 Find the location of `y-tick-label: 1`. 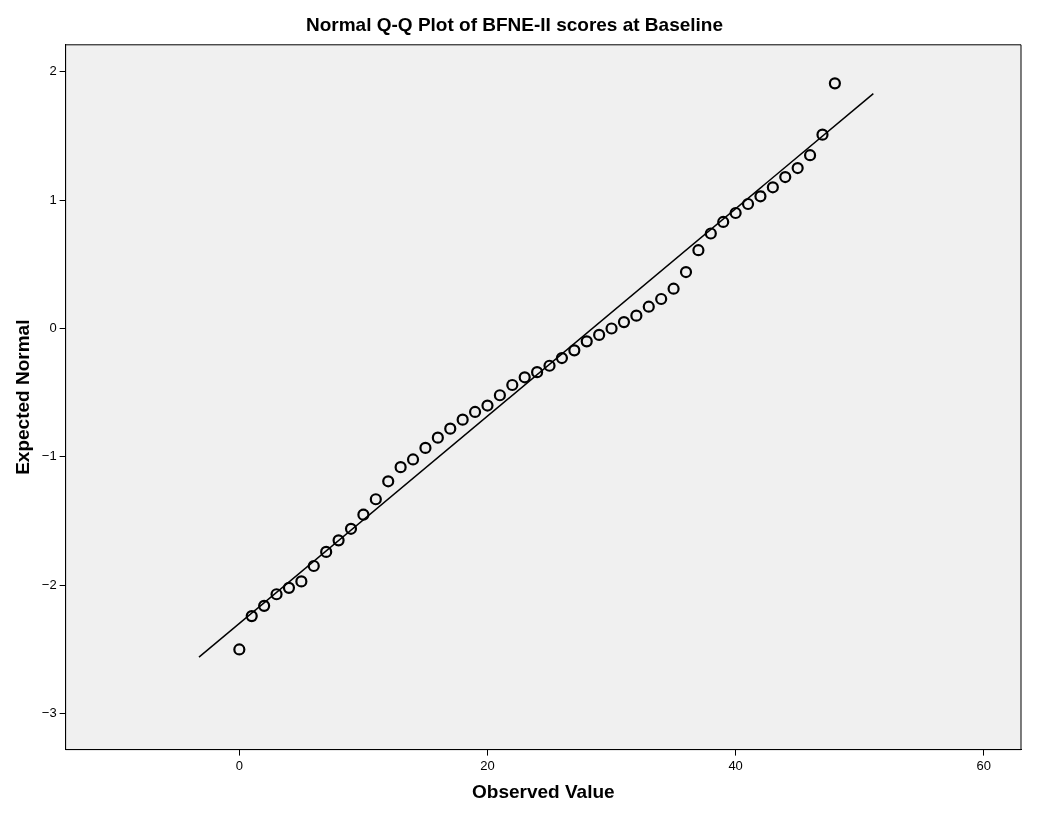

y-tick-label: 1 is located at coordinates (53, 199).